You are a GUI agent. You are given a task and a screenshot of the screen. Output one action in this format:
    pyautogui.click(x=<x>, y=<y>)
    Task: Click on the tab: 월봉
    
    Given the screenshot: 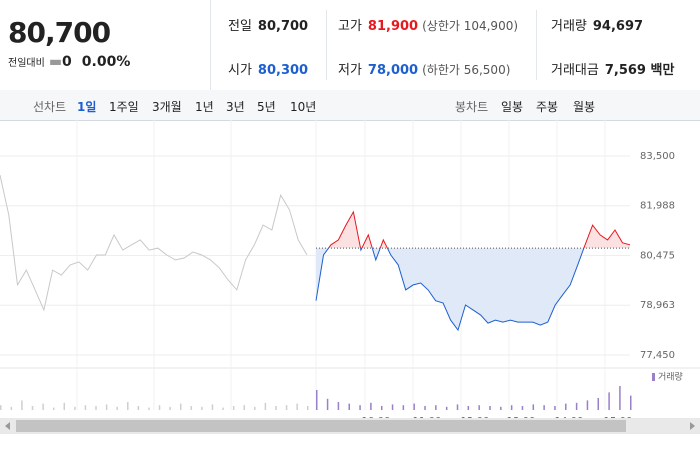 What is the action you would take?
    pyautogui.click(x=584, y=107)
    